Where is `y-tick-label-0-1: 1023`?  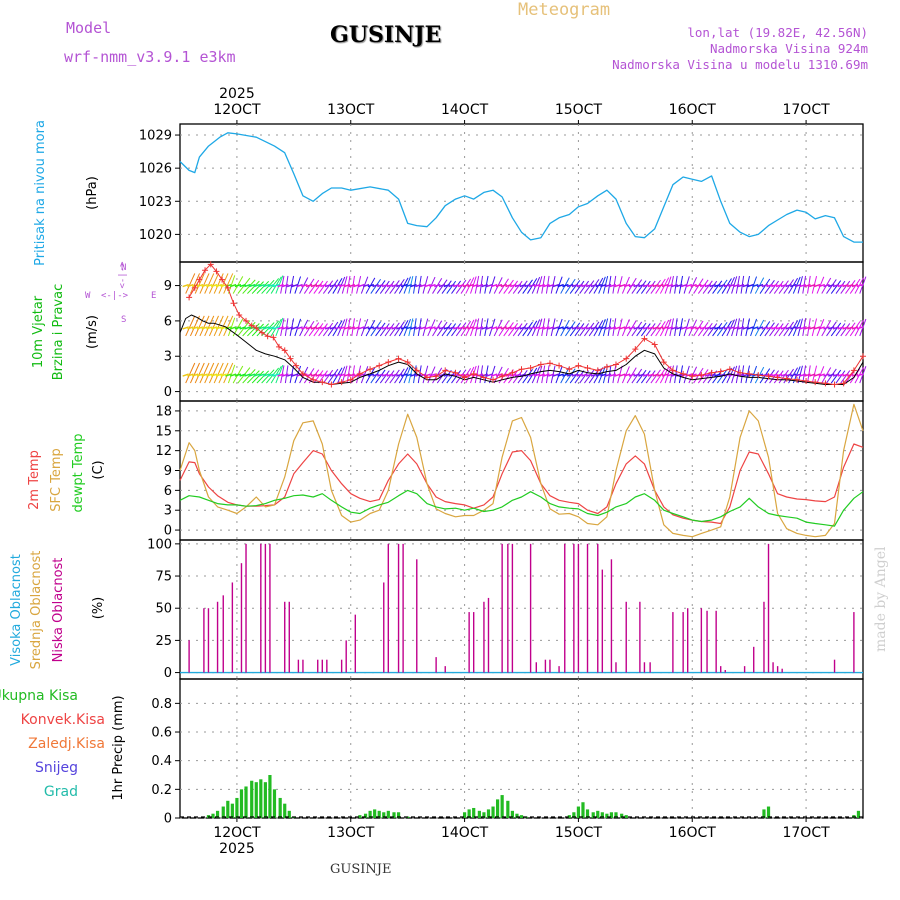 y-tick-label-0-1: 1023 is located at coordinates (155, 202).